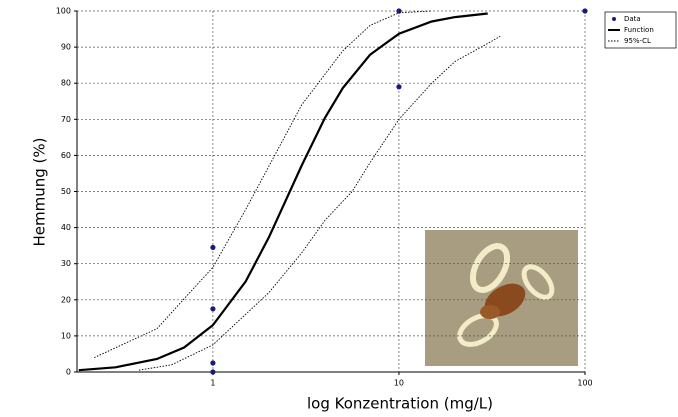  Describe the element at coordinates (637, 41) in the screenshot. I see `legend-label: 95%-CL` at that location.